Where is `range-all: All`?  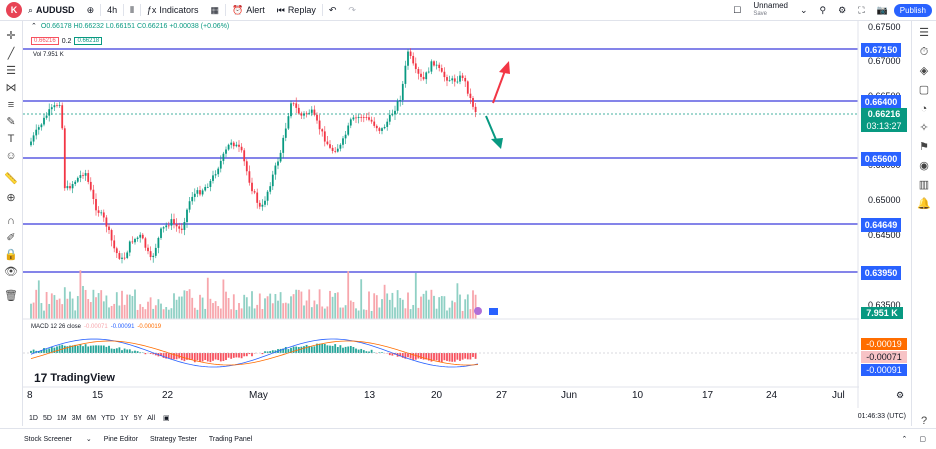 range-all: All is located at coordinates (151, 418).